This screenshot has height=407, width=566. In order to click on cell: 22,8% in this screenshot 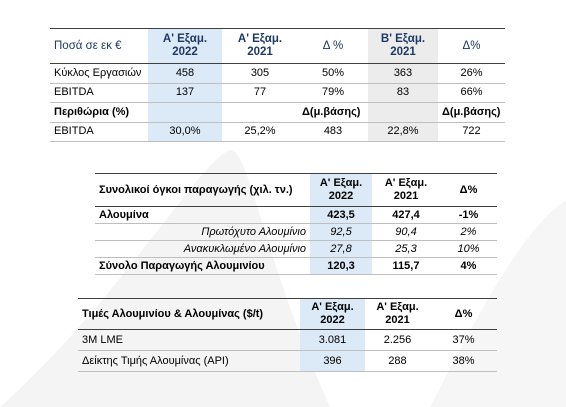, I will do `click(403, 131)`.